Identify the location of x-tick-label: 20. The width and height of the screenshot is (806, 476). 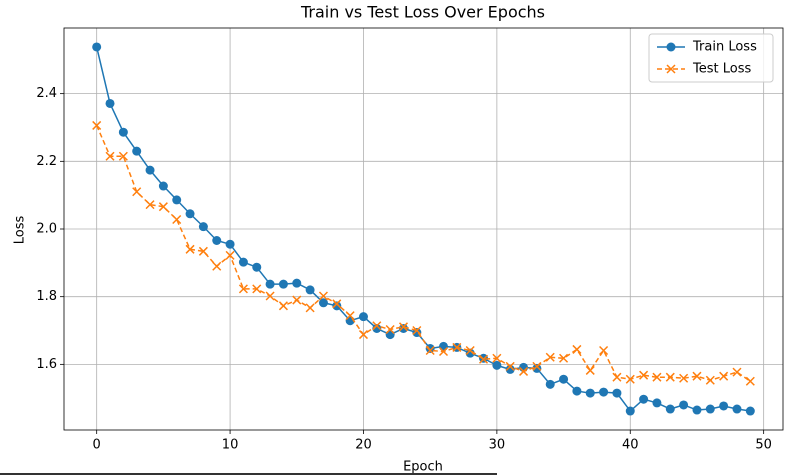
(363, 445).